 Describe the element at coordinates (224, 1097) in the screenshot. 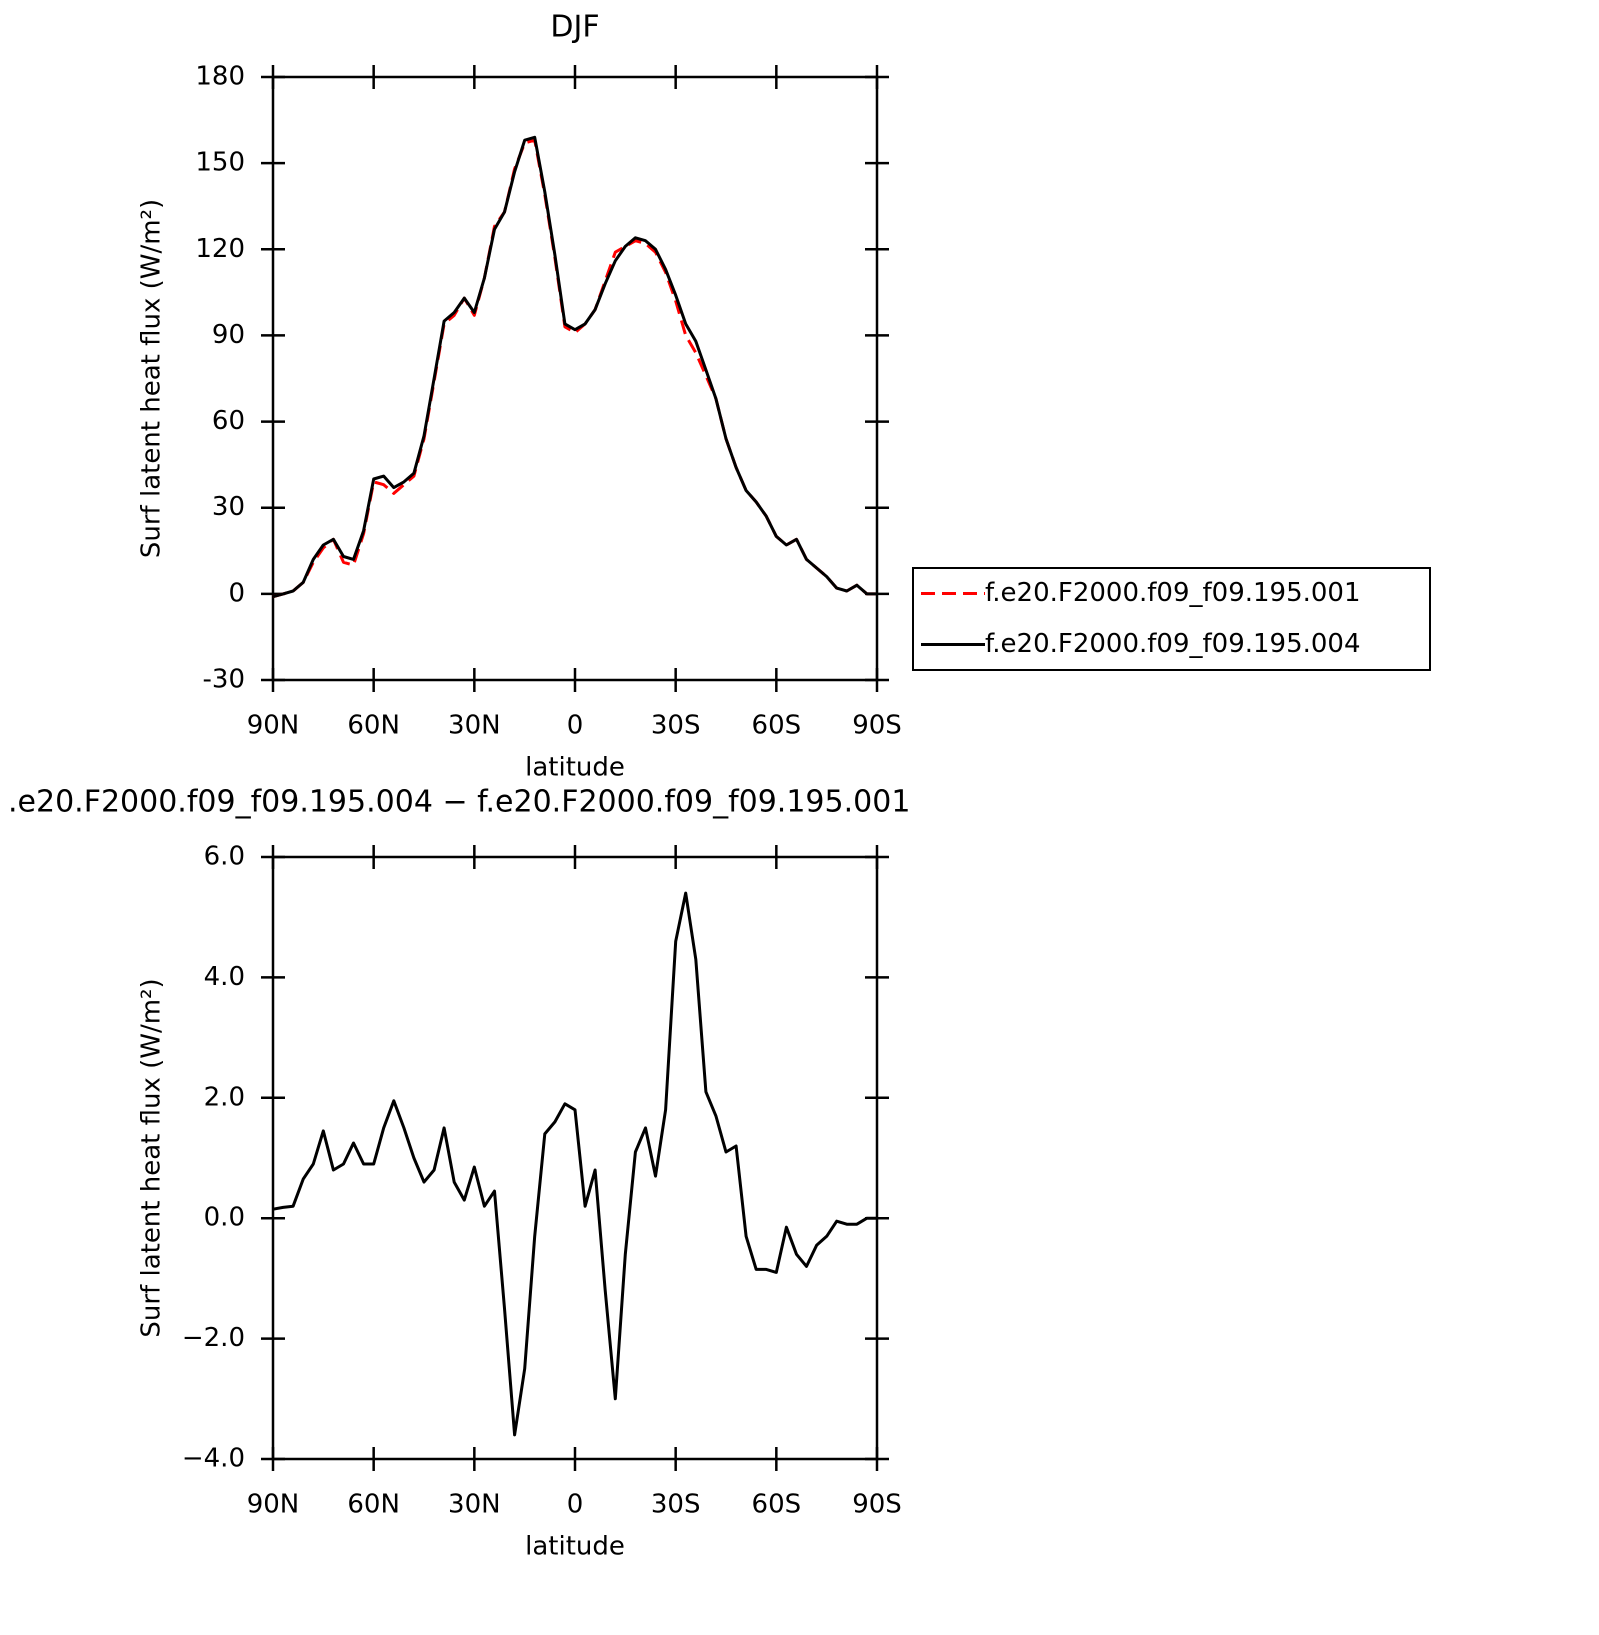

I see `y-tick-label: 2.0` at that location.